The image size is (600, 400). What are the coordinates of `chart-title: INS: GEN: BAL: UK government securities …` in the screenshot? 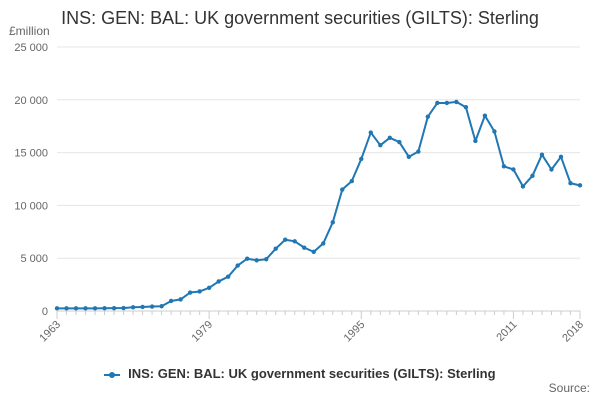 It's located at (300, 18).